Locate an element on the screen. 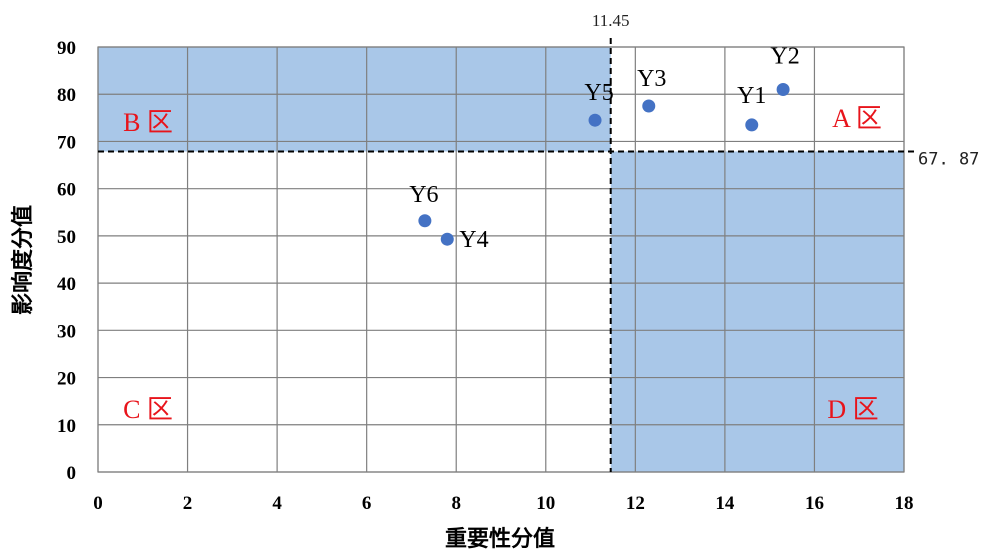 Image resolution: width=993 pixels, height=556 pixels. point-label: Y2 is located at coordinates (784, 57).